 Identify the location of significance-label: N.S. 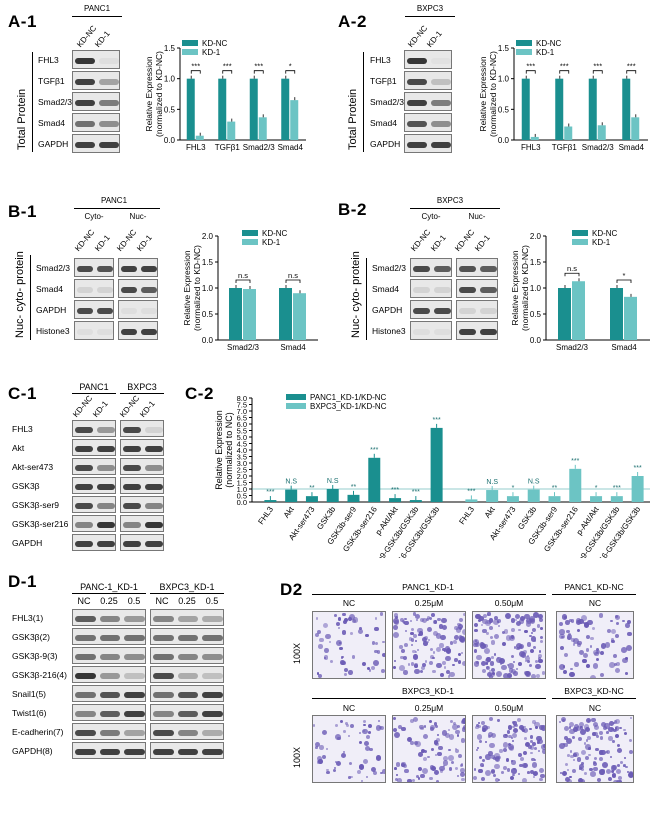
(333, 481).